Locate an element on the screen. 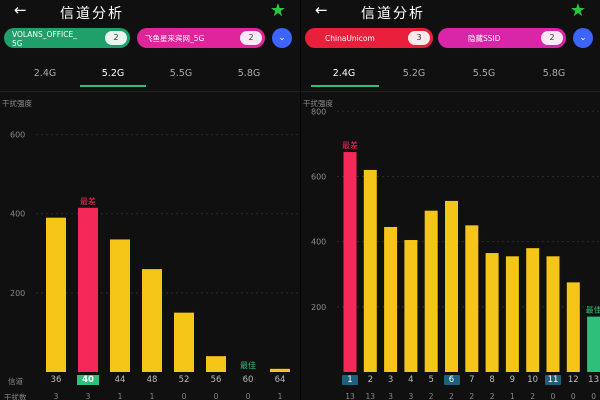 The height and width of the screenshot is (400, 600). ssid-chip-row: VOLANS_OFFICE_ 5G 2 飞鱼星来宾网_5G 2 ⌄ is located at coordinates (150, 40).